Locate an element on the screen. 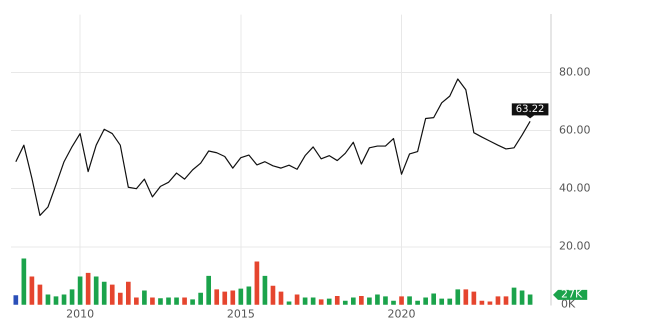 Image resolution: width=649 pixels, height=324 pixels. x-tick-label: 2020 is located at coordinates (402, 313).